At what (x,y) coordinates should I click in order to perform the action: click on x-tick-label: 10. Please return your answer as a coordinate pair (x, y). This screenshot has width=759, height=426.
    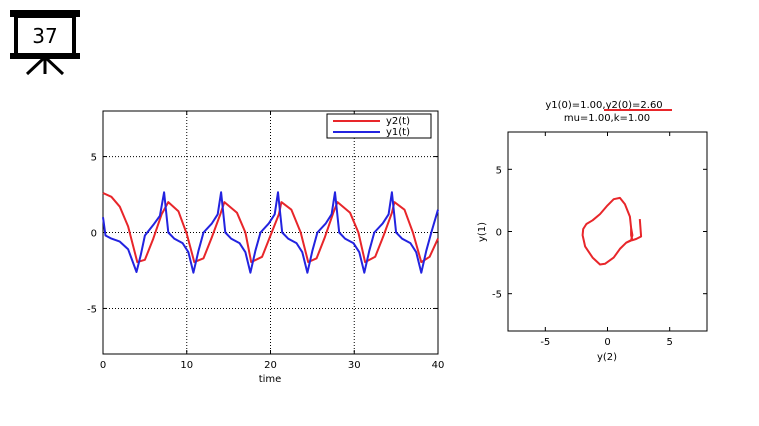
    Looking at the image, I should click on (186, 365).